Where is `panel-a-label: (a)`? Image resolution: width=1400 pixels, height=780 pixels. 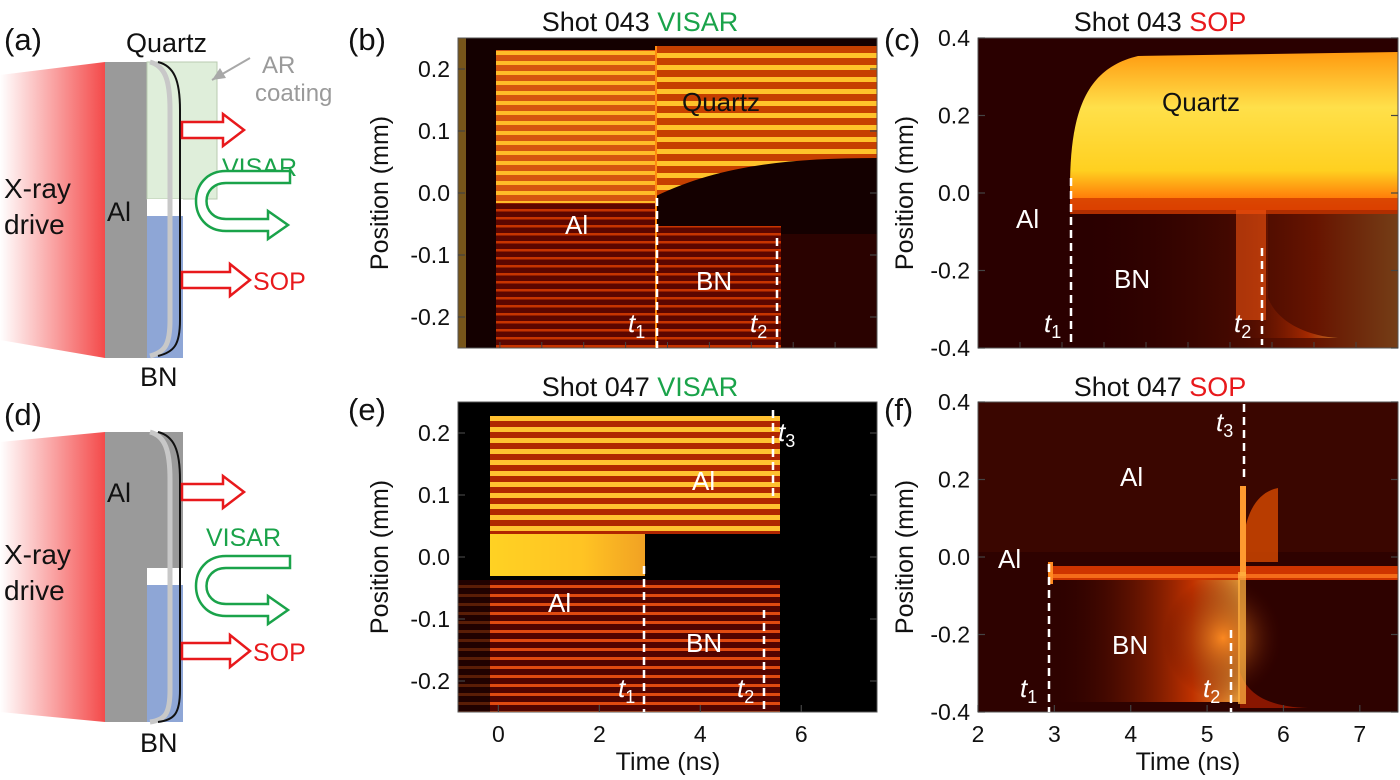
panel-a-label: (a) is located at coordinates (23, 39).